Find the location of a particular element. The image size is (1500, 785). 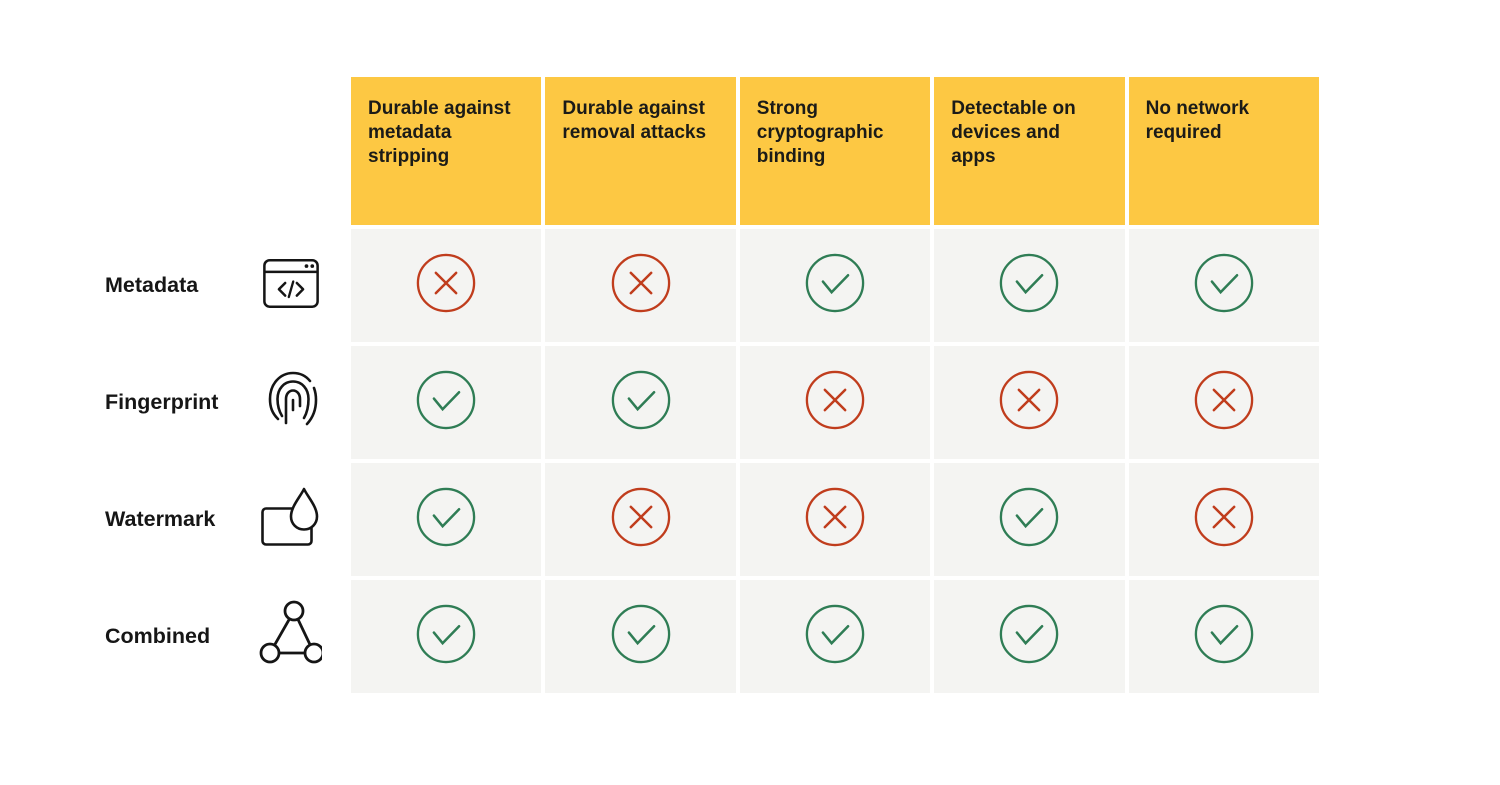

row-label: Watermark is located at coordinates (160, 519).